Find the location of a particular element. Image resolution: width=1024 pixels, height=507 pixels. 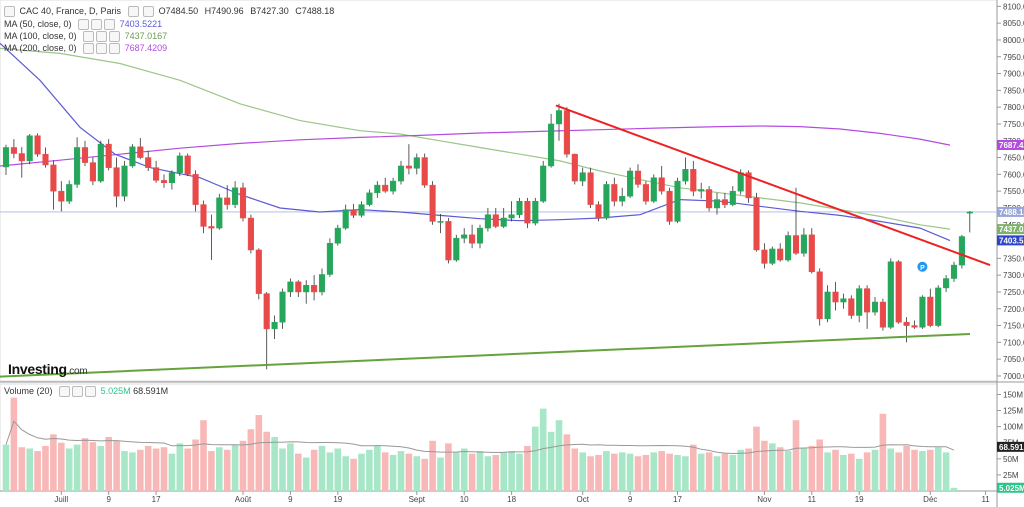

indicator-ma100: MA (100, close, 0) 7437.0167 is located at coordinates (85, 37).